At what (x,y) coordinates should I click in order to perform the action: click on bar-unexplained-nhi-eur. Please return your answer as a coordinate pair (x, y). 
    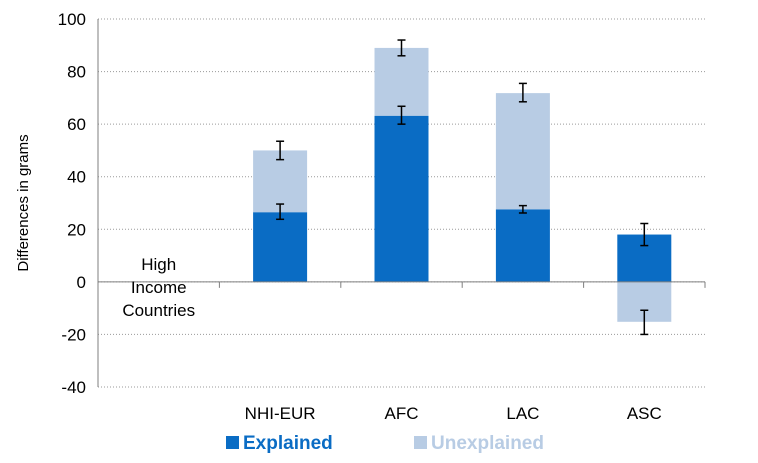
    Looking at the image, I should click on (280, 181).